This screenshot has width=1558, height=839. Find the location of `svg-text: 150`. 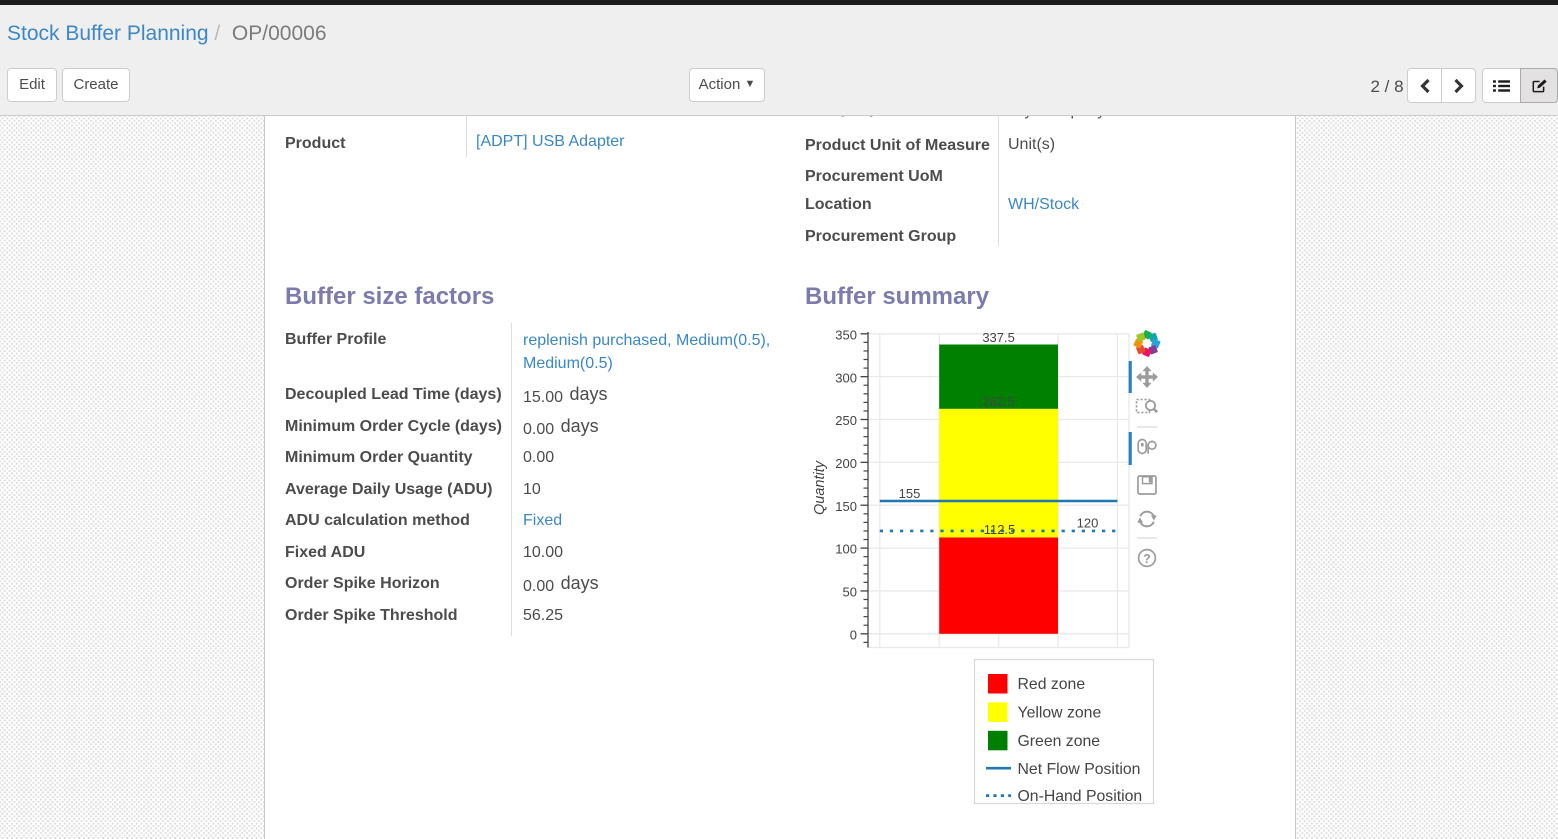

svg-text: 150 is located at coordinates (846, 506).